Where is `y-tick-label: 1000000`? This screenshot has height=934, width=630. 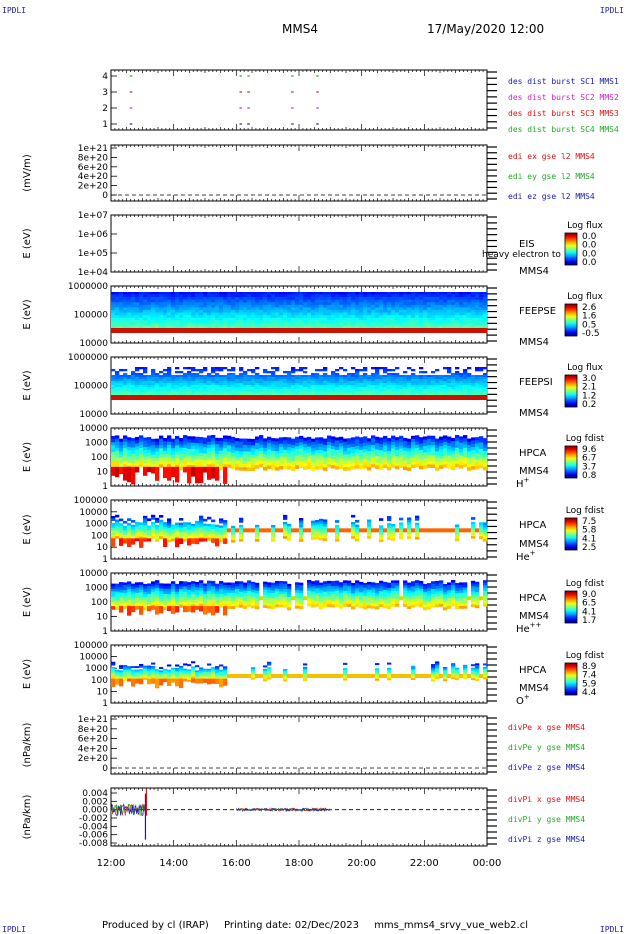
y-tick-label: 1000000 is located at coordinates (88, 287).